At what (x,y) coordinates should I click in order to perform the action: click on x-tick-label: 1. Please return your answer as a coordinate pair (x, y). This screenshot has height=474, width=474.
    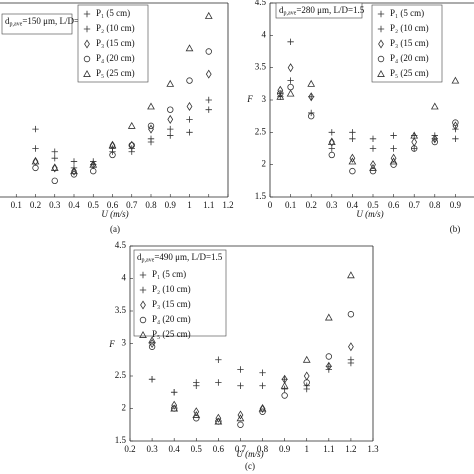
    Looking at the image, I should click on (306, 449).